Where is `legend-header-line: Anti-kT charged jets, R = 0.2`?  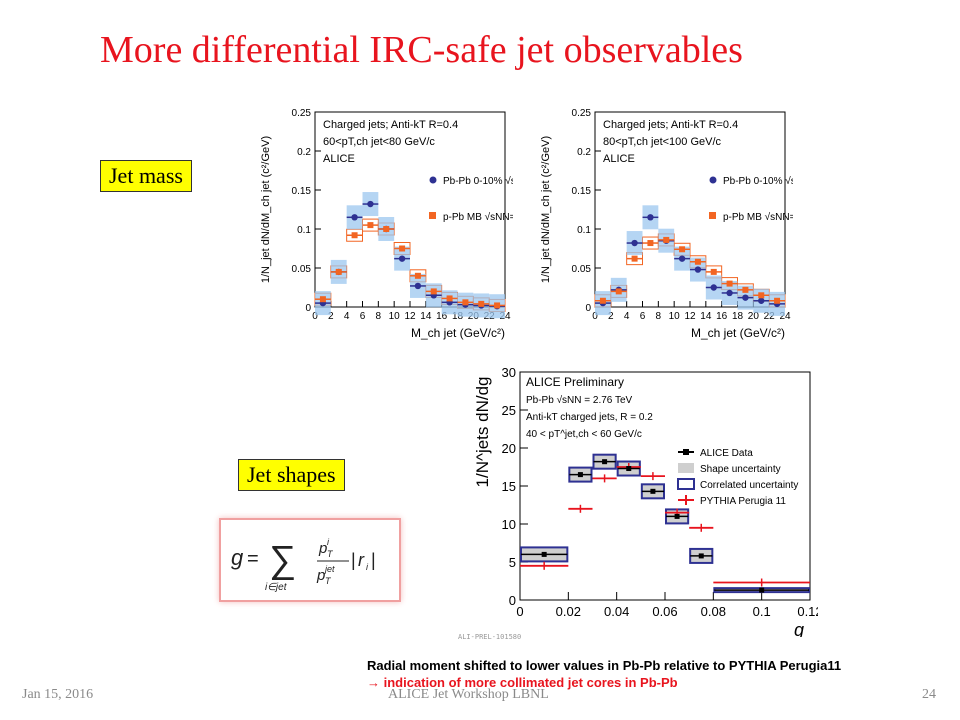 legend-header-line: Anti-kT charged jets, R = 0.2 is located at coordinates (589, 417).